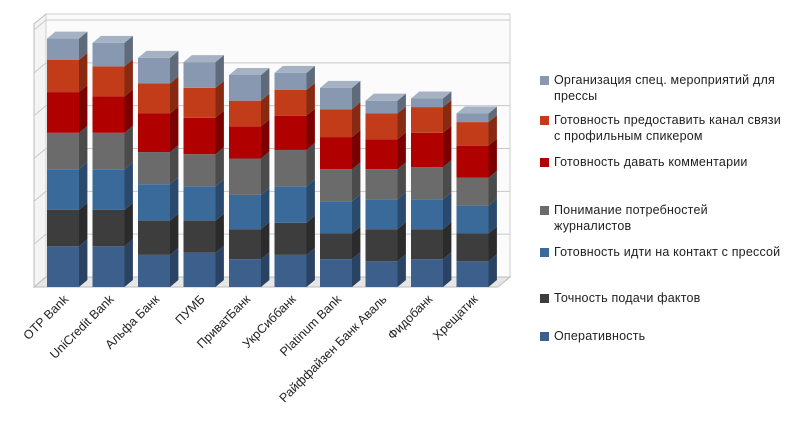 The width and height of the screenshot is (791, 448). I want to click on legend-item: Организация спец. мероприятий для прессы, so click(662, 88).